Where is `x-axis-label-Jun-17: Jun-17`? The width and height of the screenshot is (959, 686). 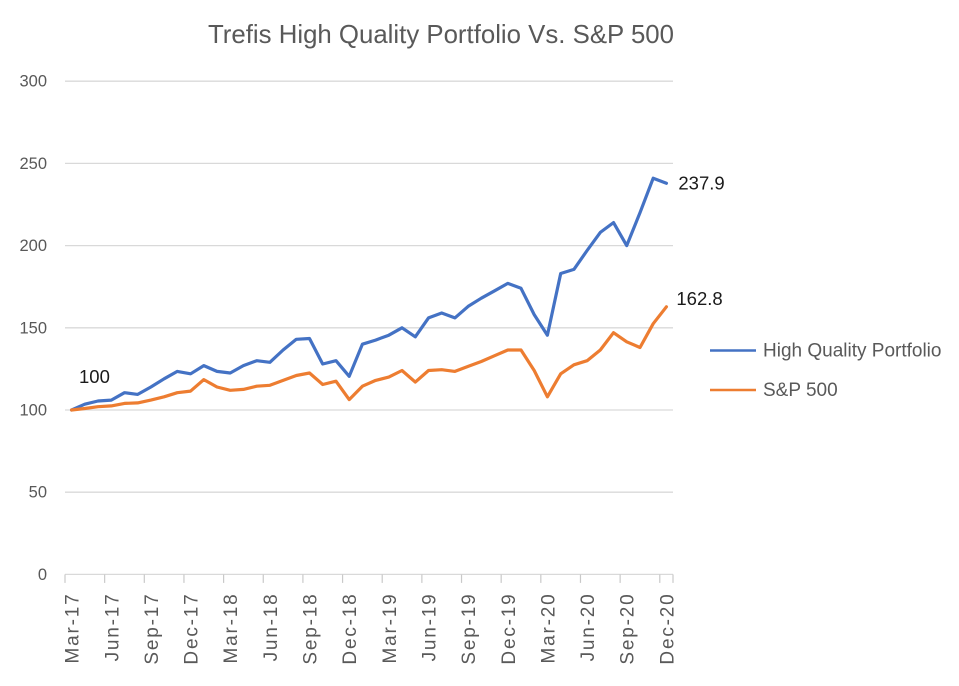 x-axis-label-Jun-17: Jun-17 is located at coordinates (112, 627).